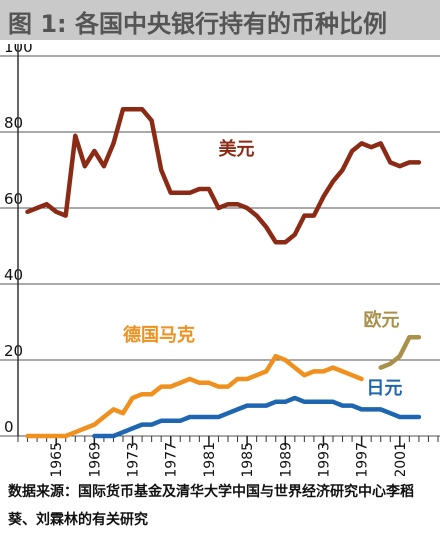 This screenshot has width=440, height=534. I want to click on x-tick-label: 1997, so click(363, 459).